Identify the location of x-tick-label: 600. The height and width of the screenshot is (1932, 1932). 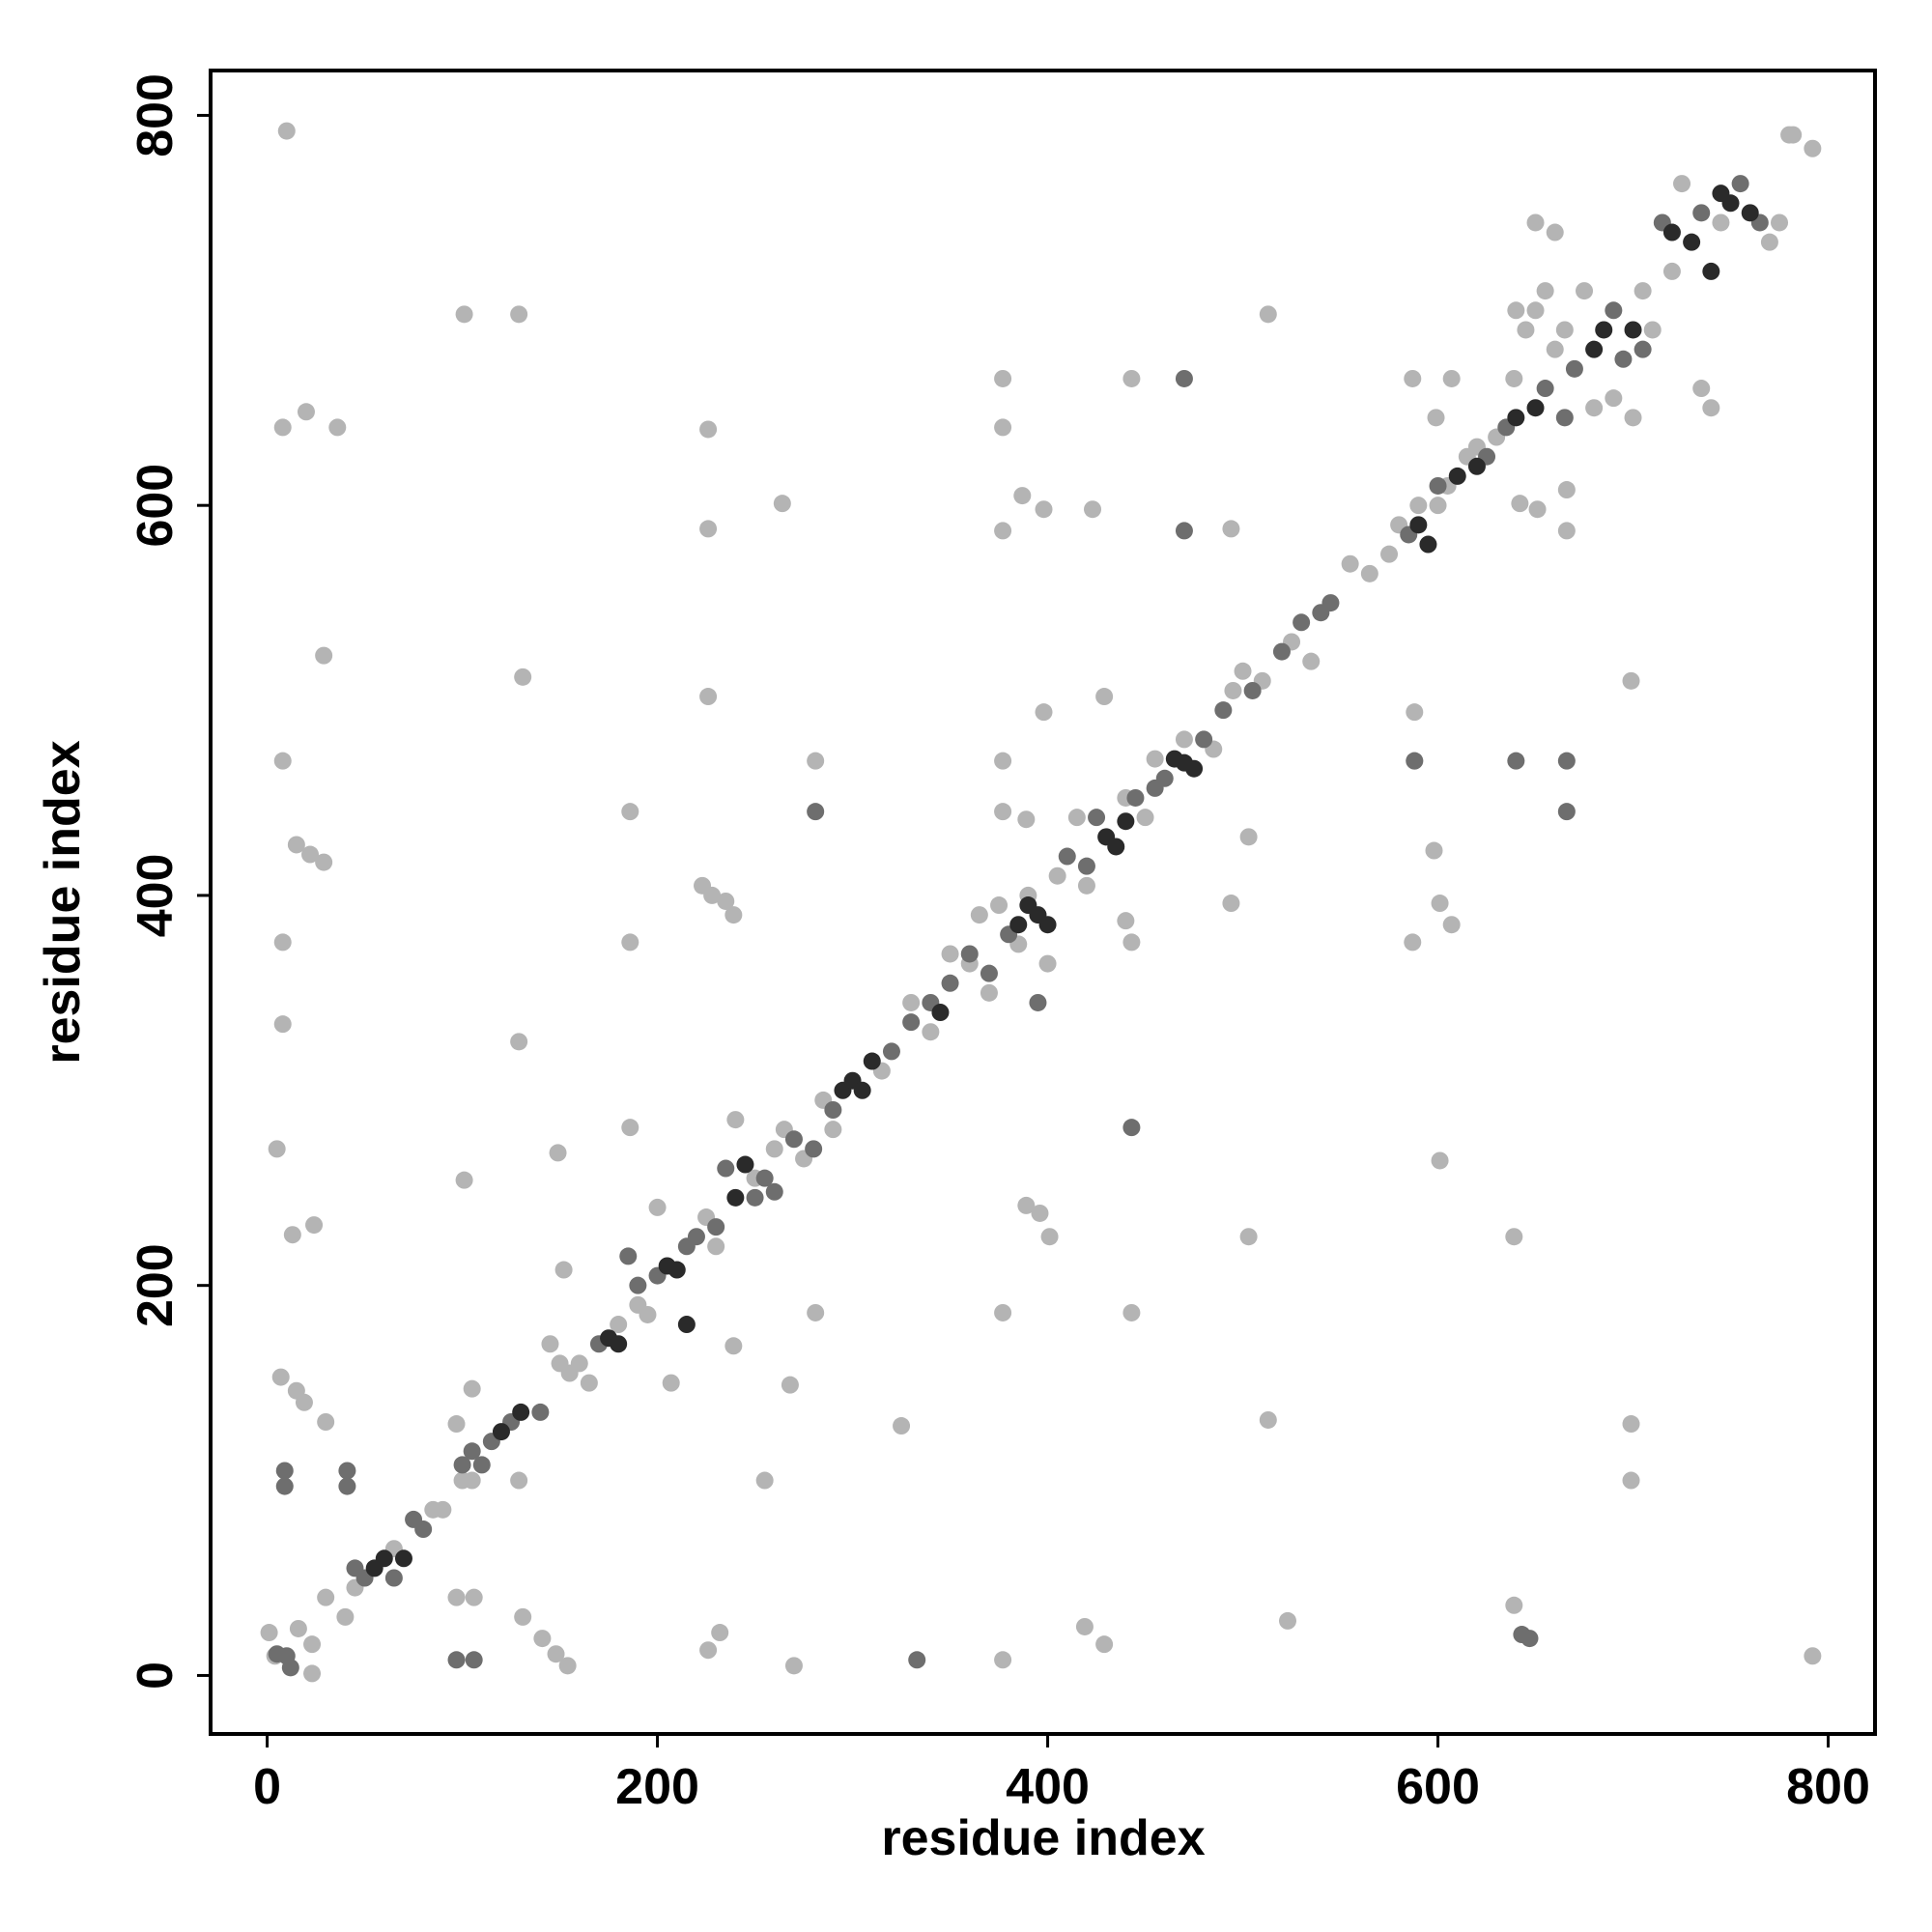
(1438, 1787).